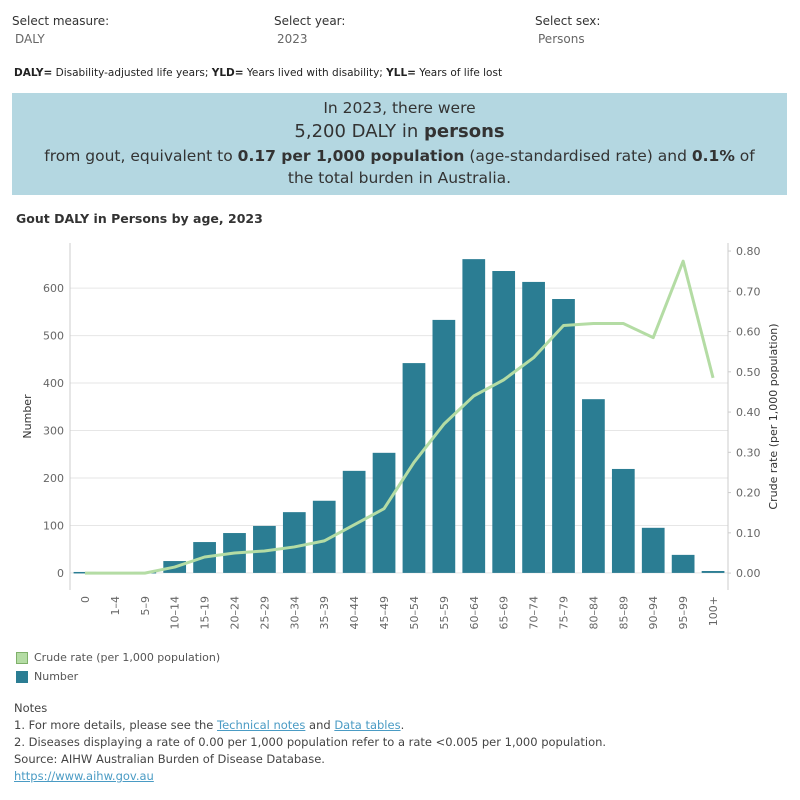 The width and height of the screenshot is (800, 800). What do you see at coordinates (534, 613) in the screenshot?
I see `x-tick-label: 70–74` at bounding box center [534, 613].